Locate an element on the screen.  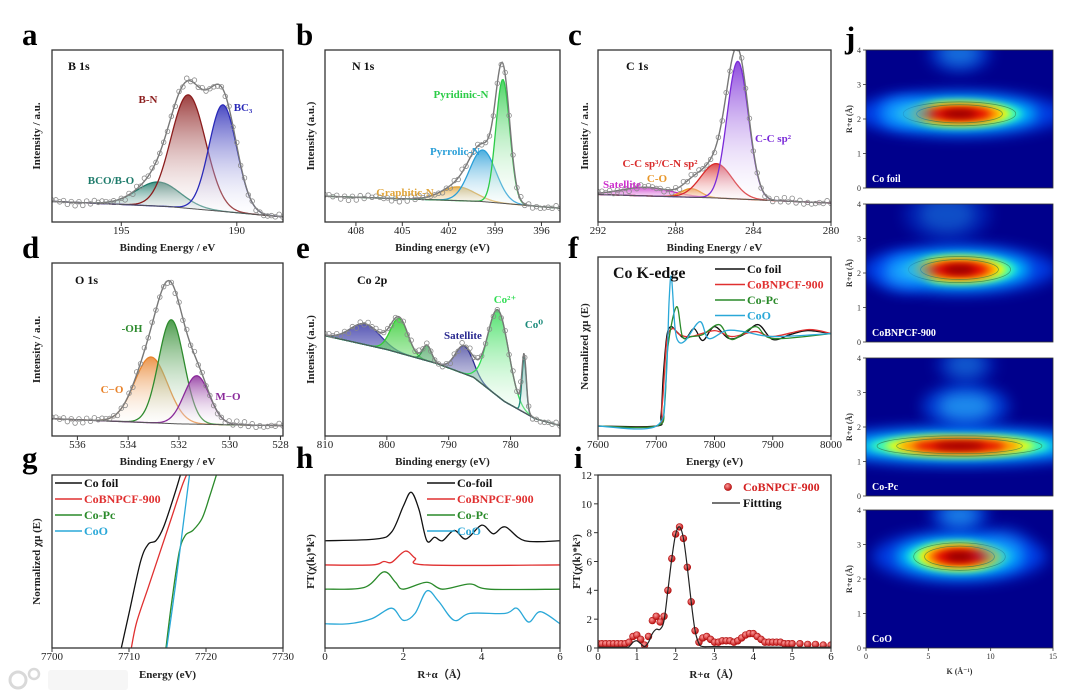
peak-label: Graphitic-N is located at coordinates (404, 193).